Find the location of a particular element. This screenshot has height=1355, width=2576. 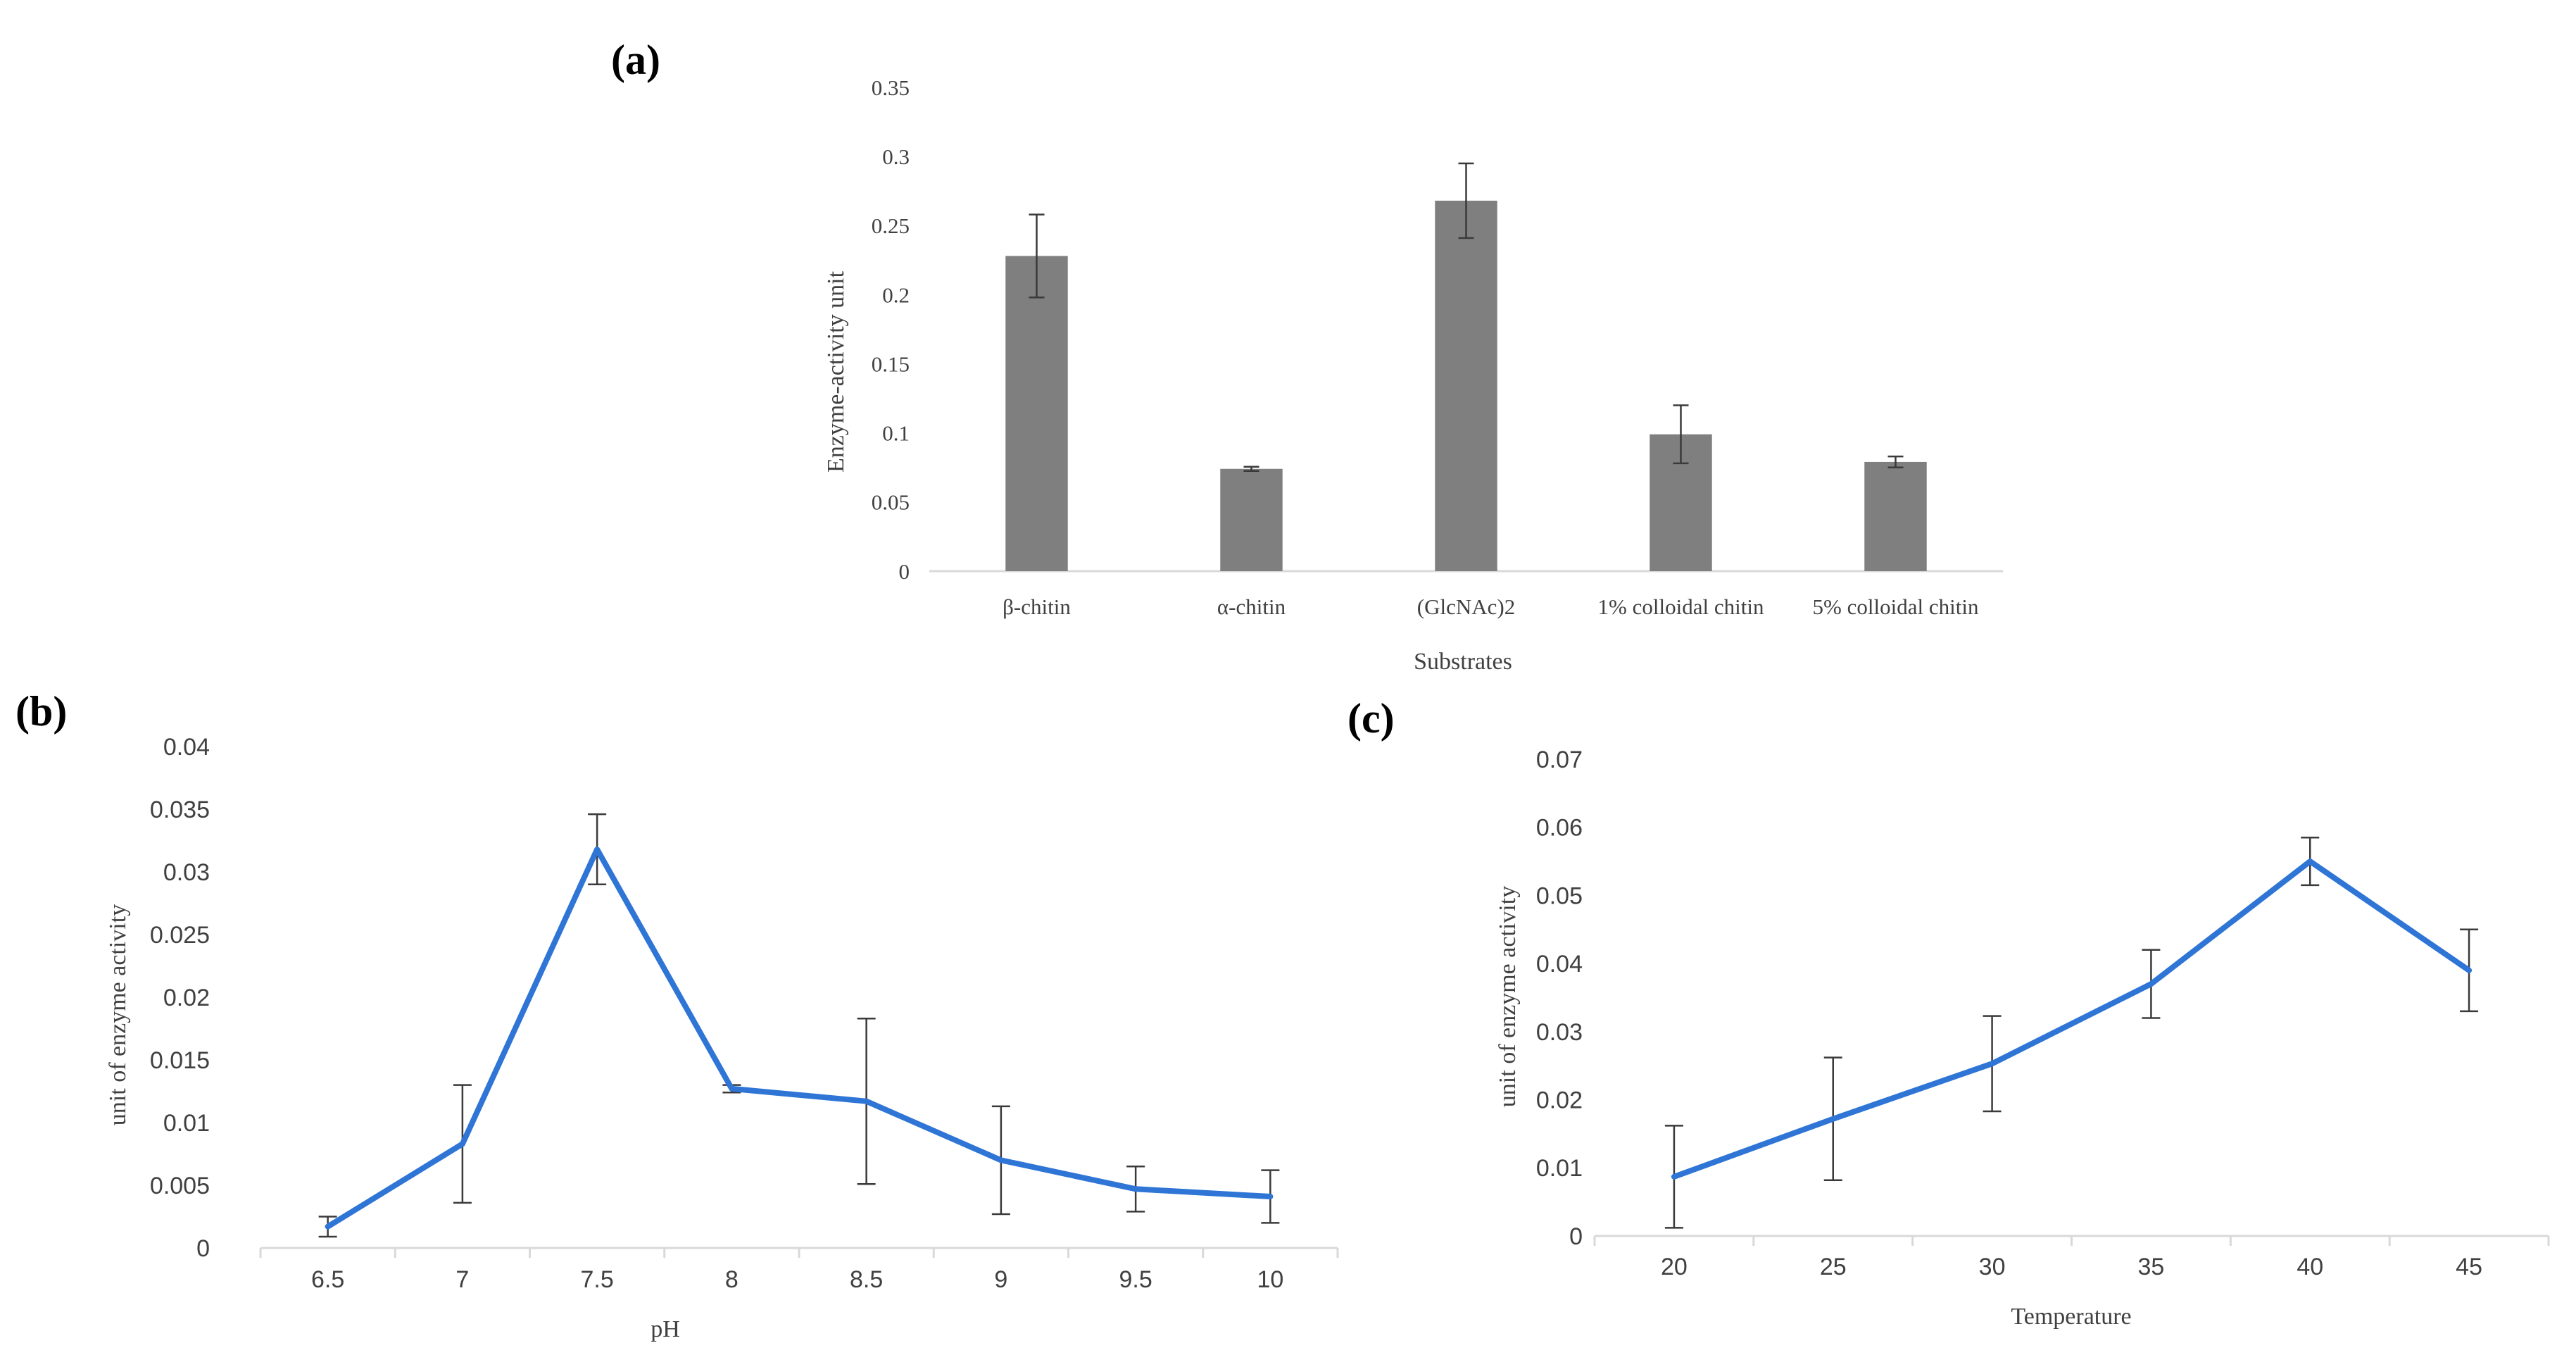

panel-label-b: (b) is located at coordinates (41, 712).